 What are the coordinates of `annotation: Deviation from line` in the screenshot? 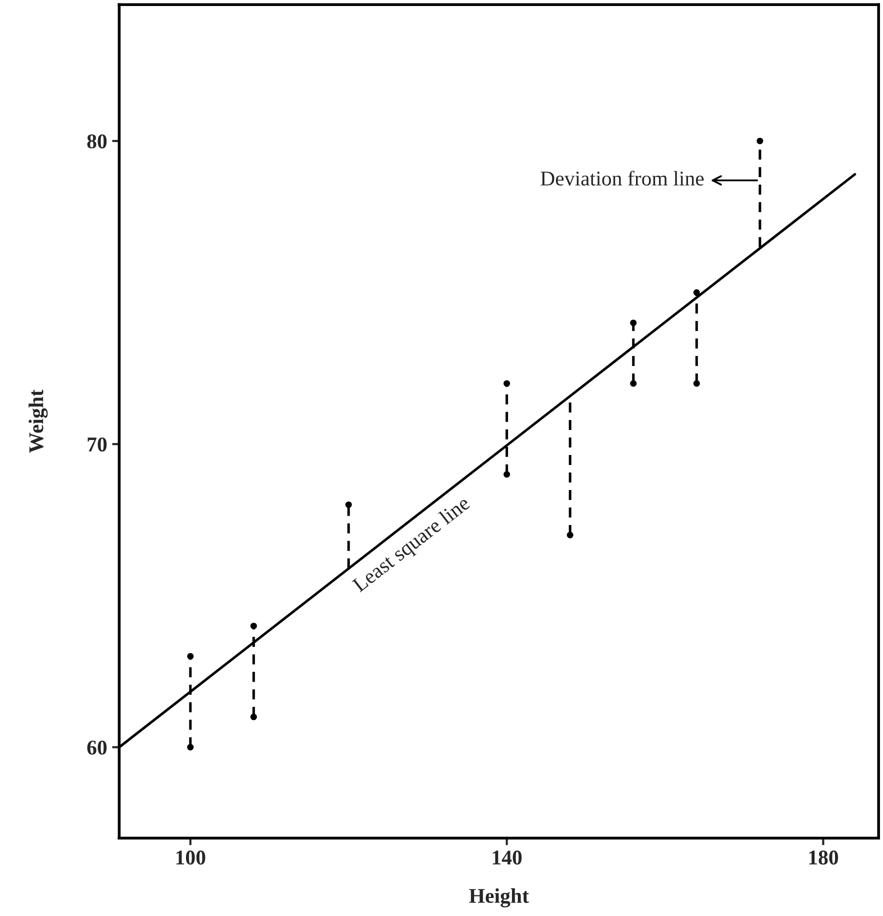 It's located at (622, 178).